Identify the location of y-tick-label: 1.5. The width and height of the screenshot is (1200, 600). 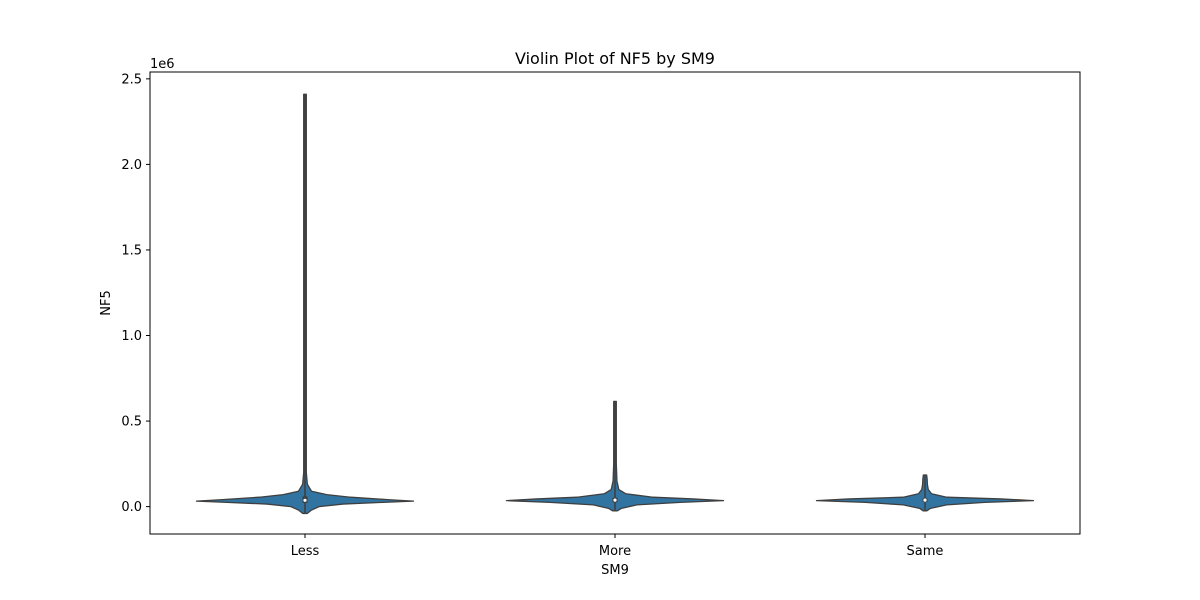
(131, 250).